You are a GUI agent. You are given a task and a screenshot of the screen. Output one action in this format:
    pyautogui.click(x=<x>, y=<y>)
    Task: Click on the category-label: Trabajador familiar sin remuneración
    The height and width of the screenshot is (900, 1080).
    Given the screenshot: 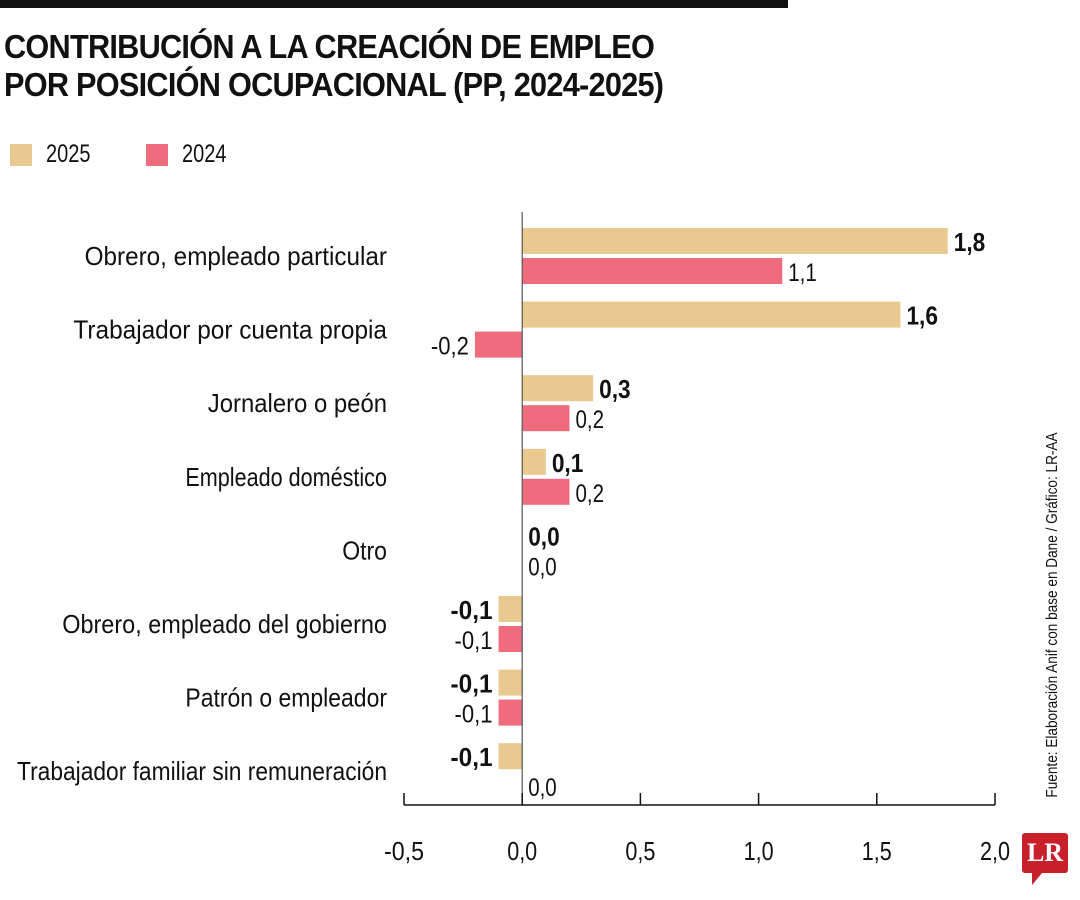 What is the action you would take?
    pyautogui.click(x=202, y=771)
    